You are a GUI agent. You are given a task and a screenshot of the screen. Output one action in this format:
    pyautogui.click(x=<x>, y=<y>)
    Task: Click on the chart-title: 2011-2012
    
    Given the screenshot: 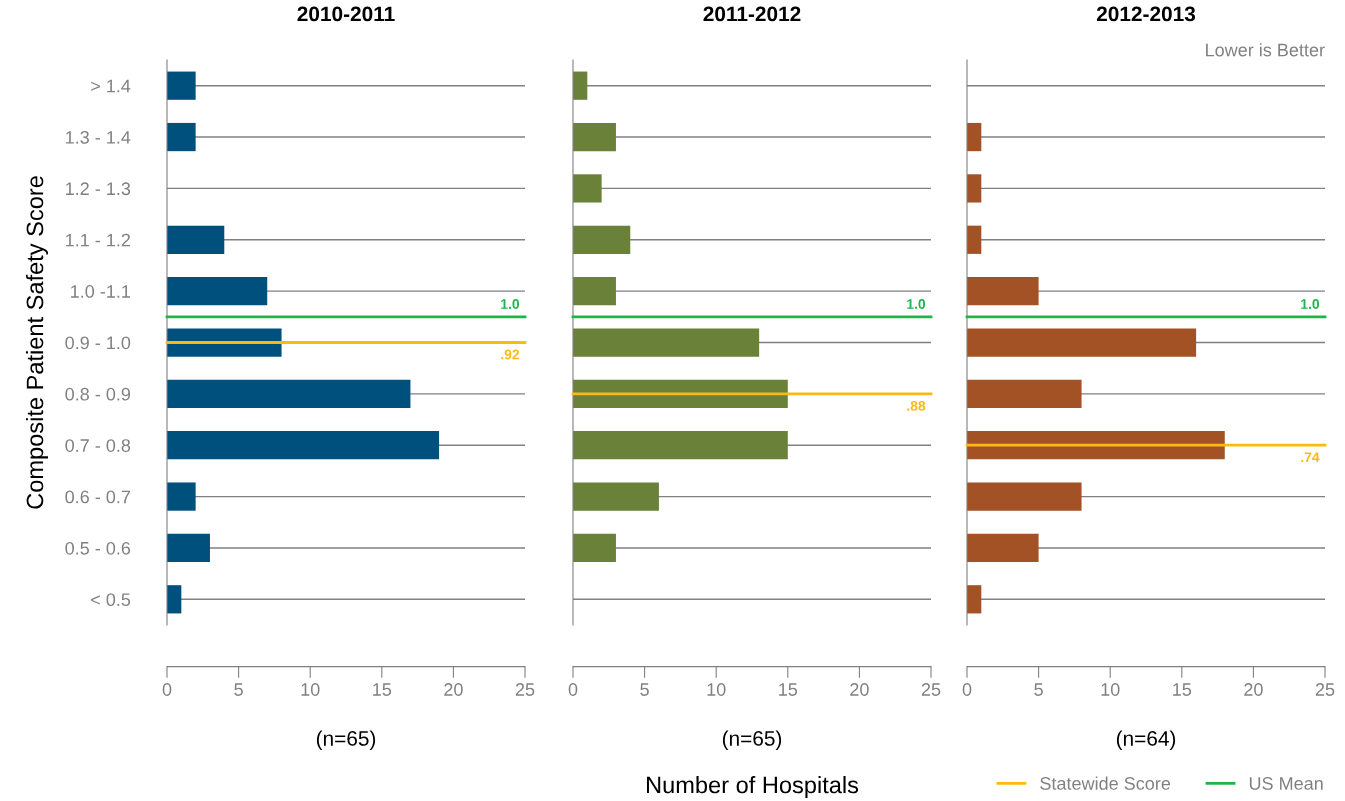 What is the action you would take?
    pyautogui.click(x=752, y=14)
    